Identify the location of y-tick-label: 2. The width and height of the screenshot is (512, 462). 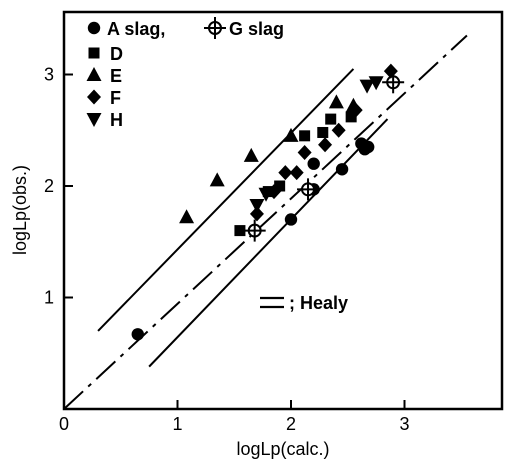
(49, 186).